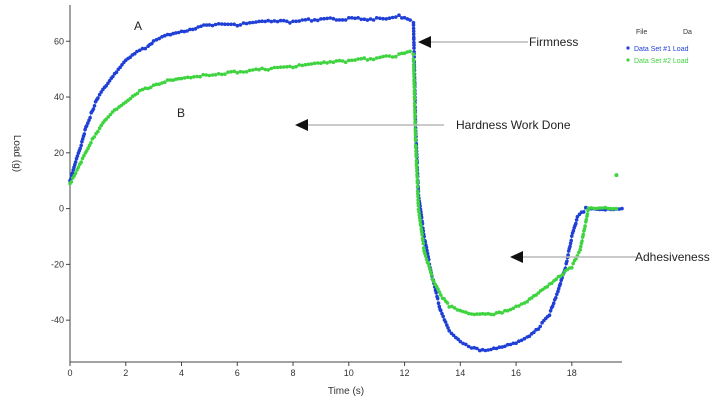 Image resolution: width=727 pixels, height=404 pixels. Describe the element at coordinates (424, 42) in the screenshot. I see `firmness-arrow-head` at that location.